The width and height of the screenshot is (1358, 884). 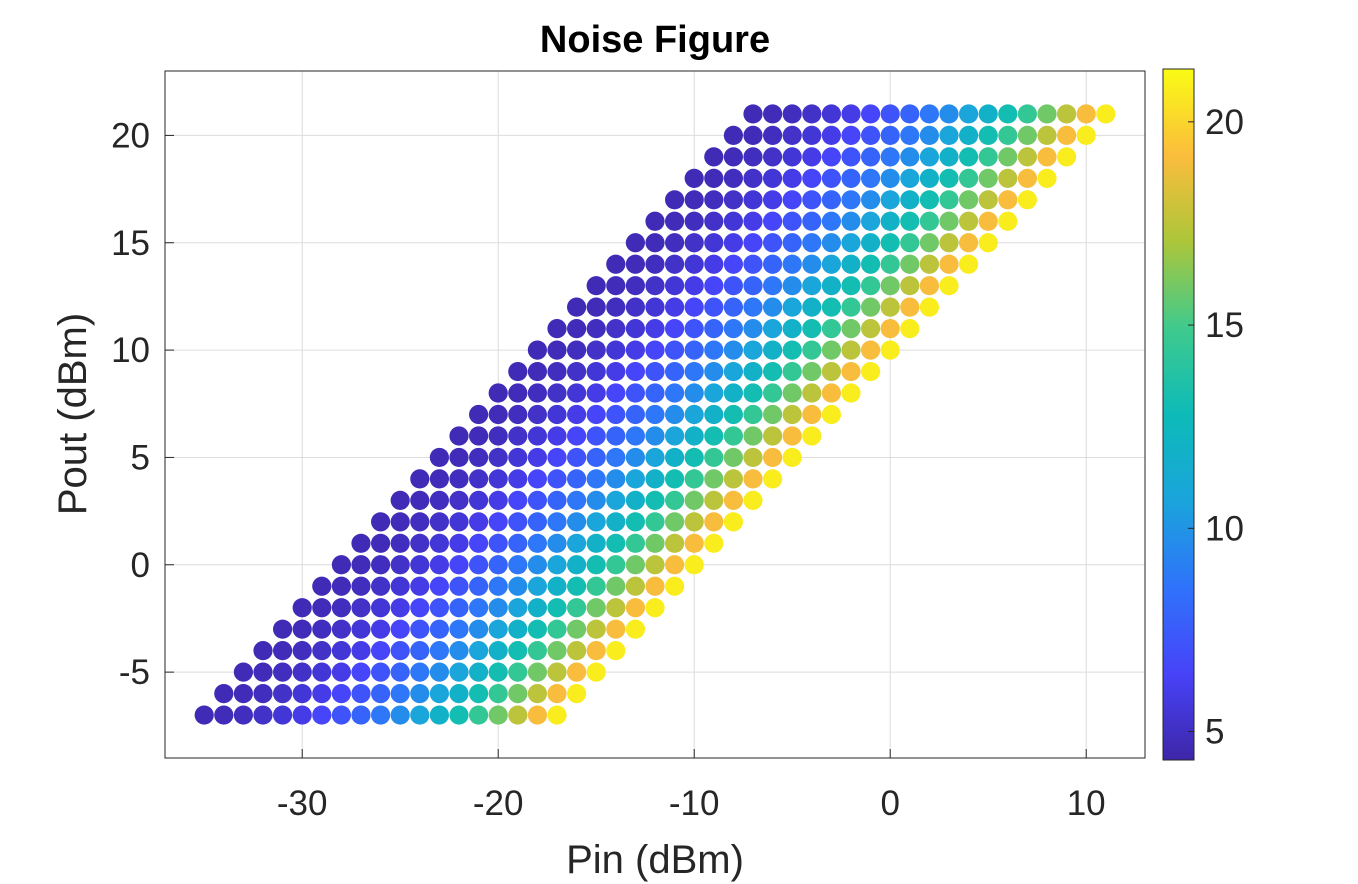 What do you see at coordinates (73, 414) in the screenshot?
I see `y-axis-label: Pout (dBm)` at bounding box center [73, 414].